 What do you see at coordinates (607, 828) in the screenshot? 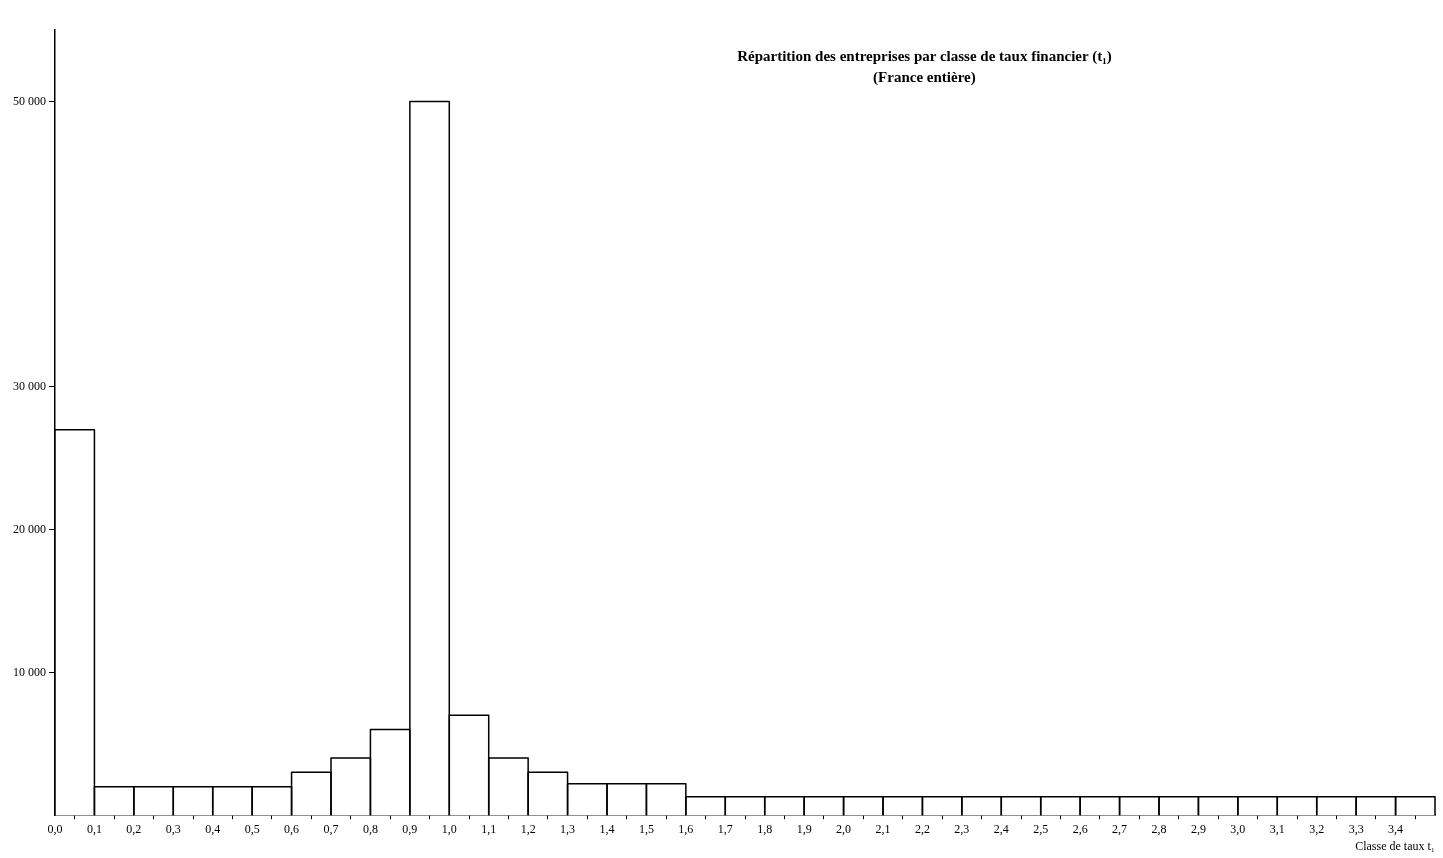
I see `x-tick-label: 1,4` at bounding box center [607, 828].